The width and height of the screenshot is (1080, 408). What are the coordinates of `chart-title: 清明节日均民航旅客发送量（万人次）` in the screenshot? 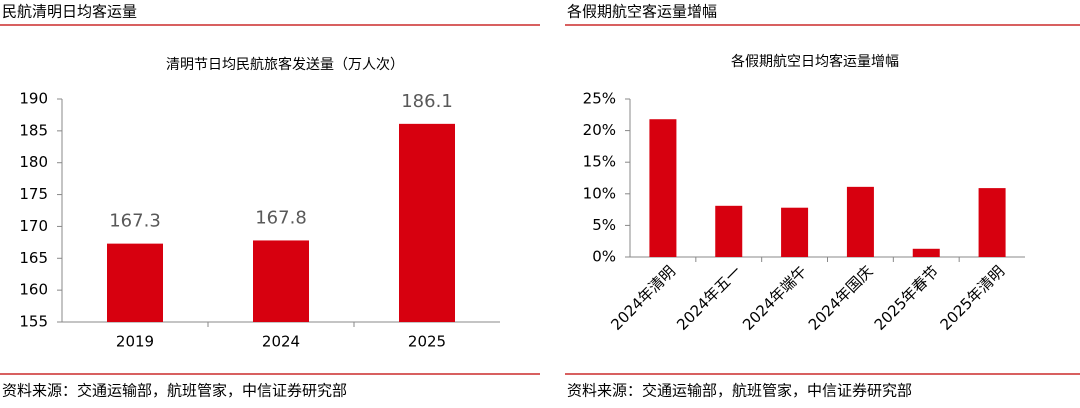 It's located at (285, 64).